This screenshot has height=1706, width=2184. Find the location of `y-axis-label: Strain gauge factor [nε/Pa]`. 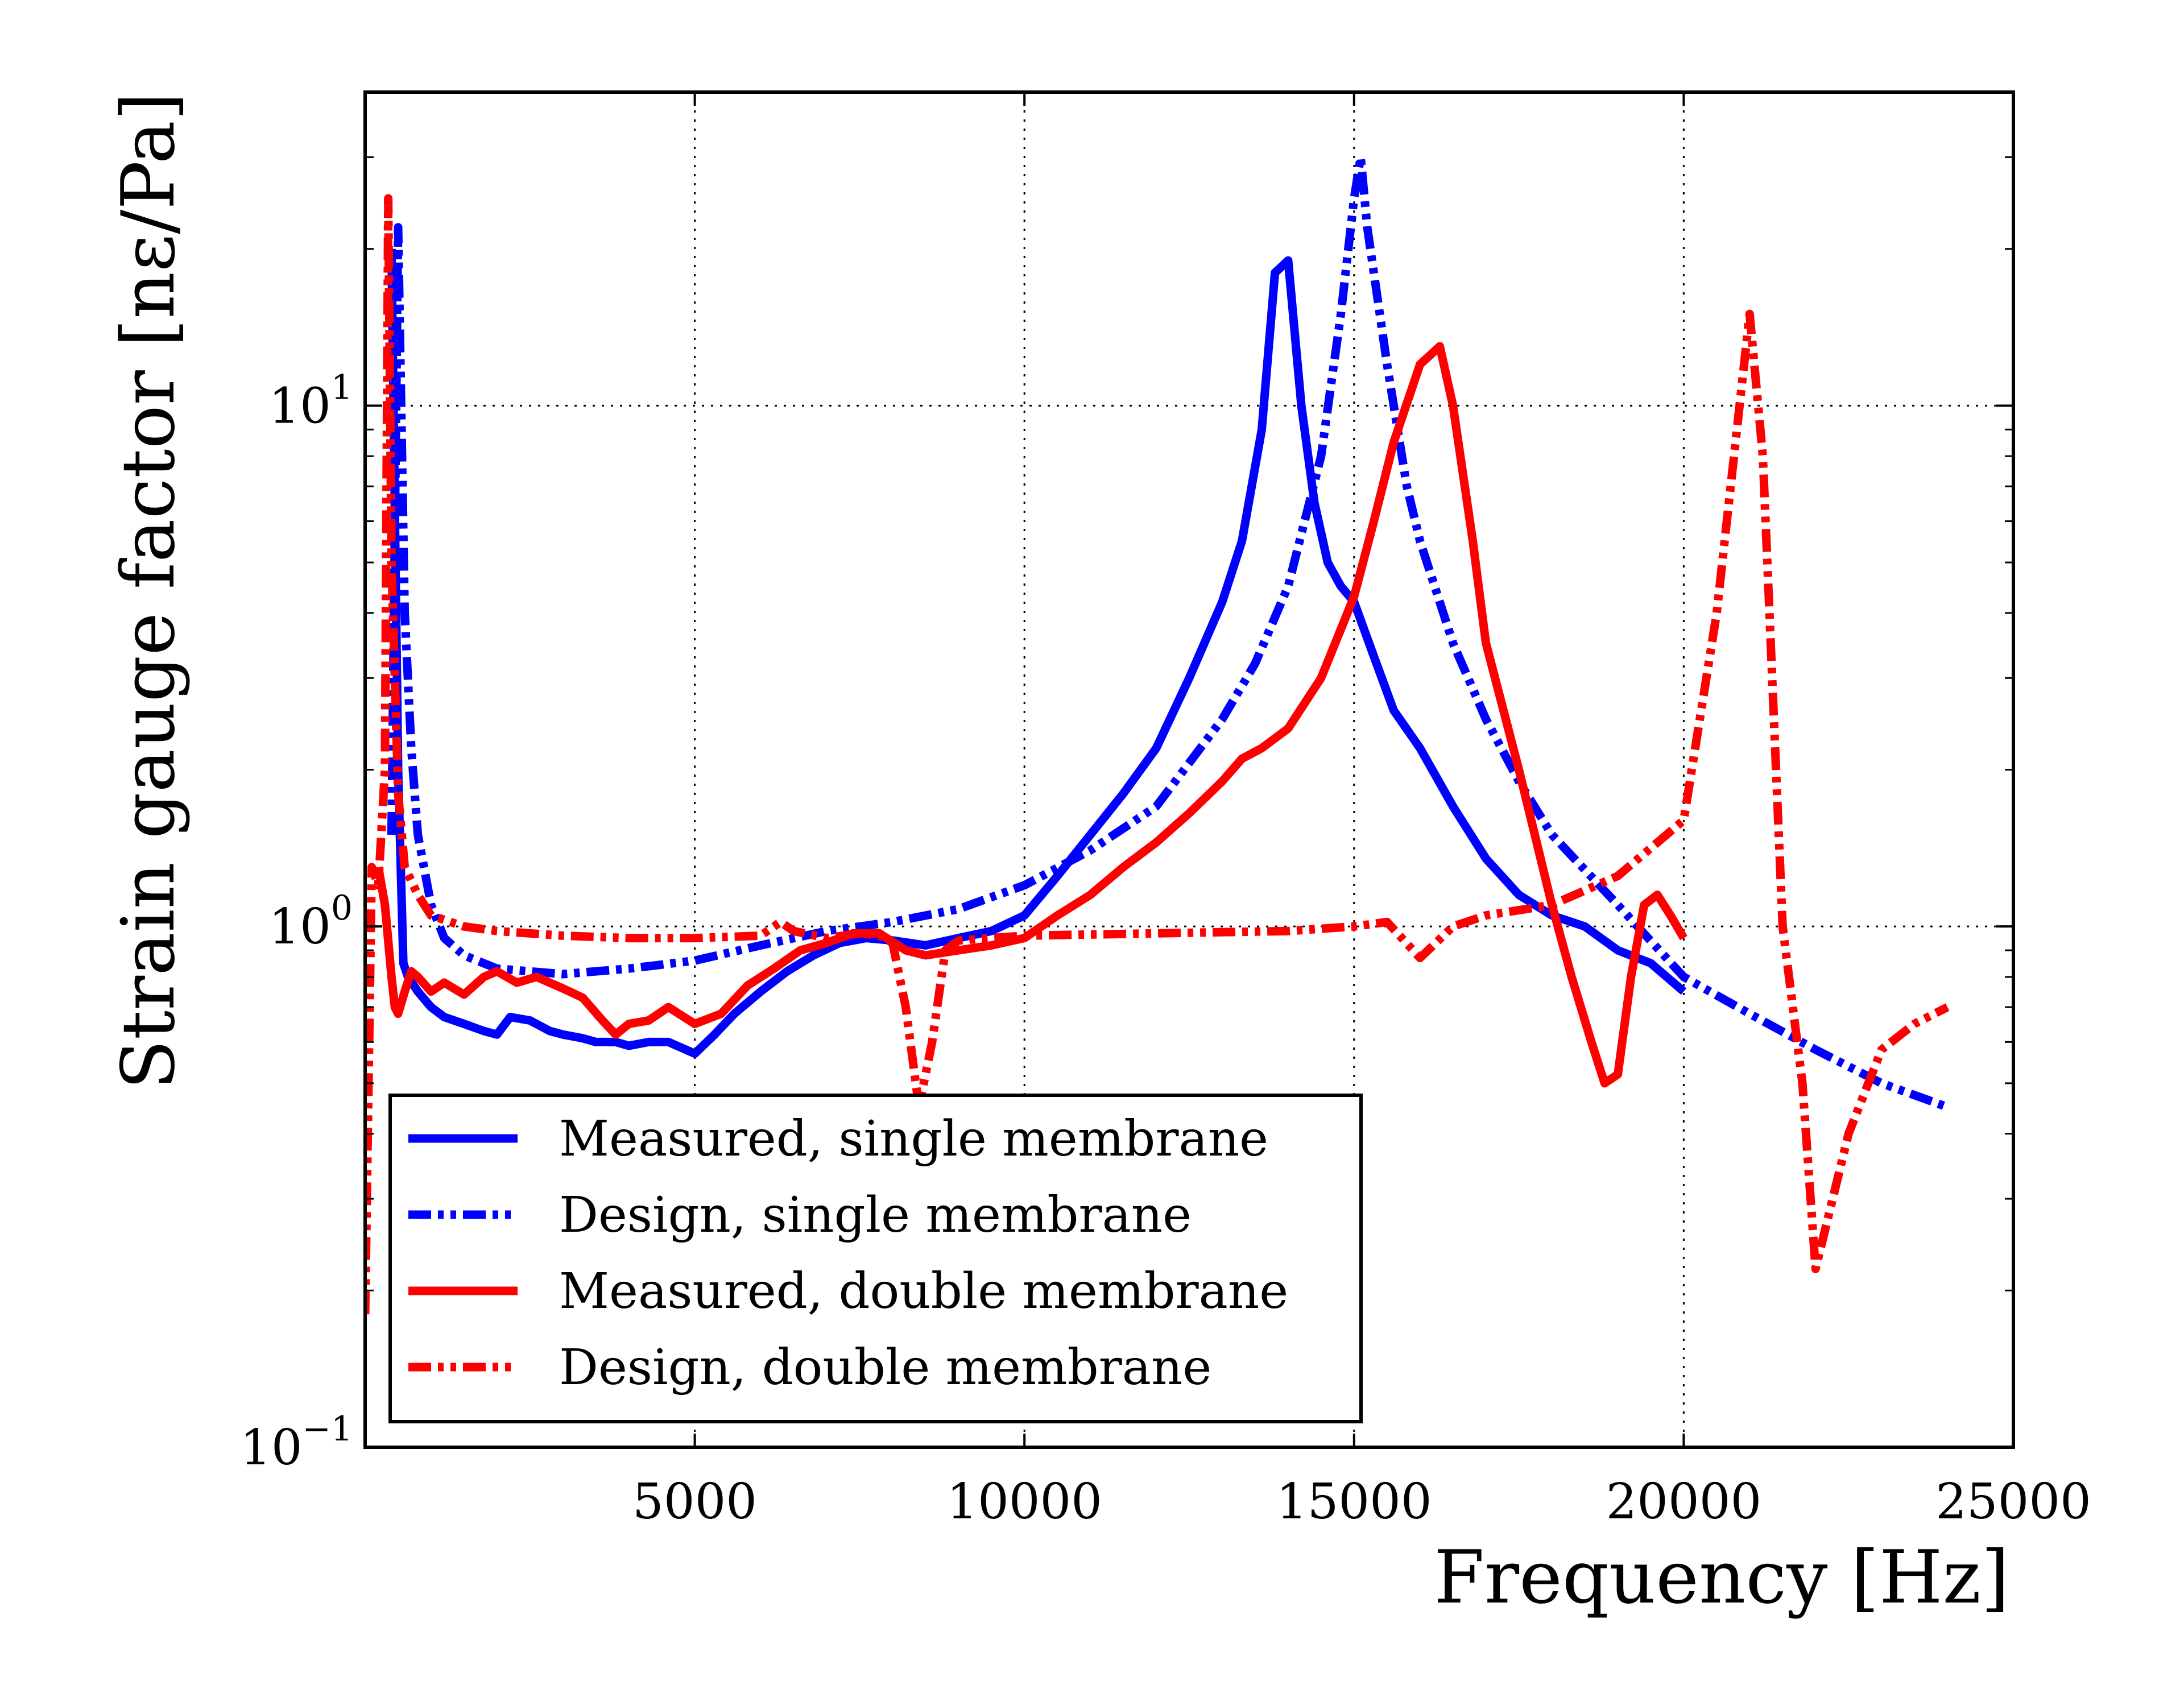

y-axis-label: Strain gauge factor [nε/Pa] is located at coordinates (148, 591).